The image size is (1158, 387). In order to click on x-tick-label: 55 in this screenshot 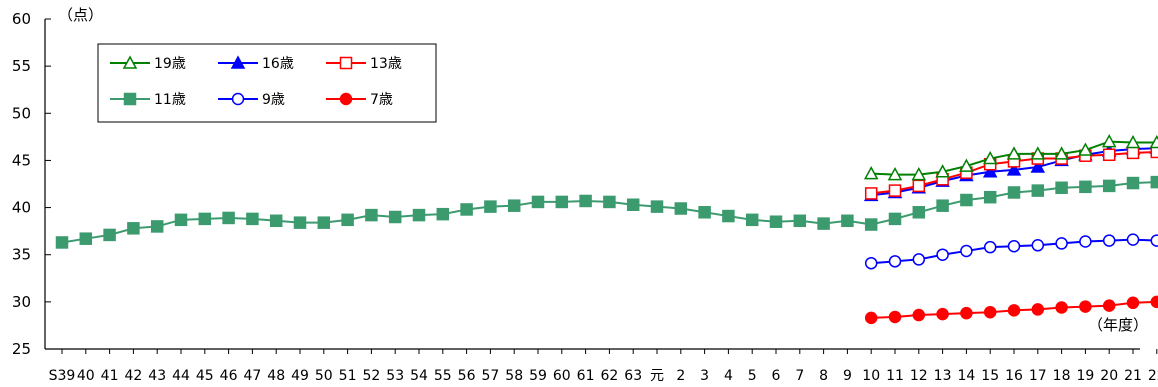, I will do `click(443, 376)`.